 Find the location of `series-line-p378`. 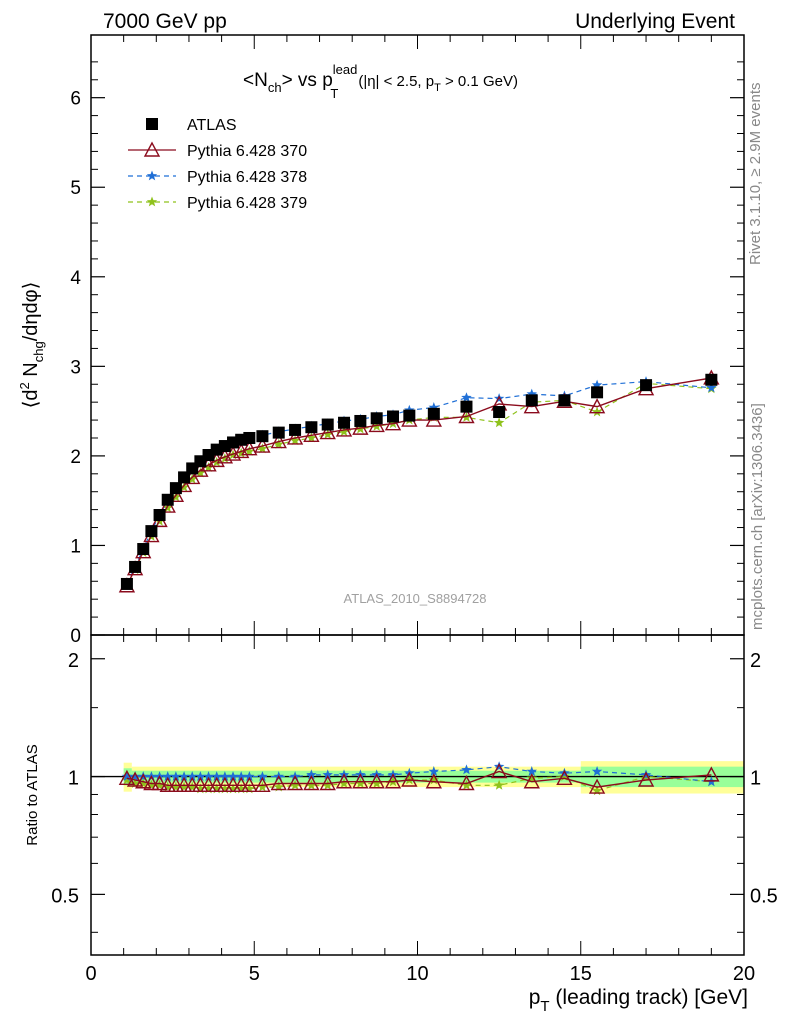

series-line-p378 is located at coordinates (419, 482).